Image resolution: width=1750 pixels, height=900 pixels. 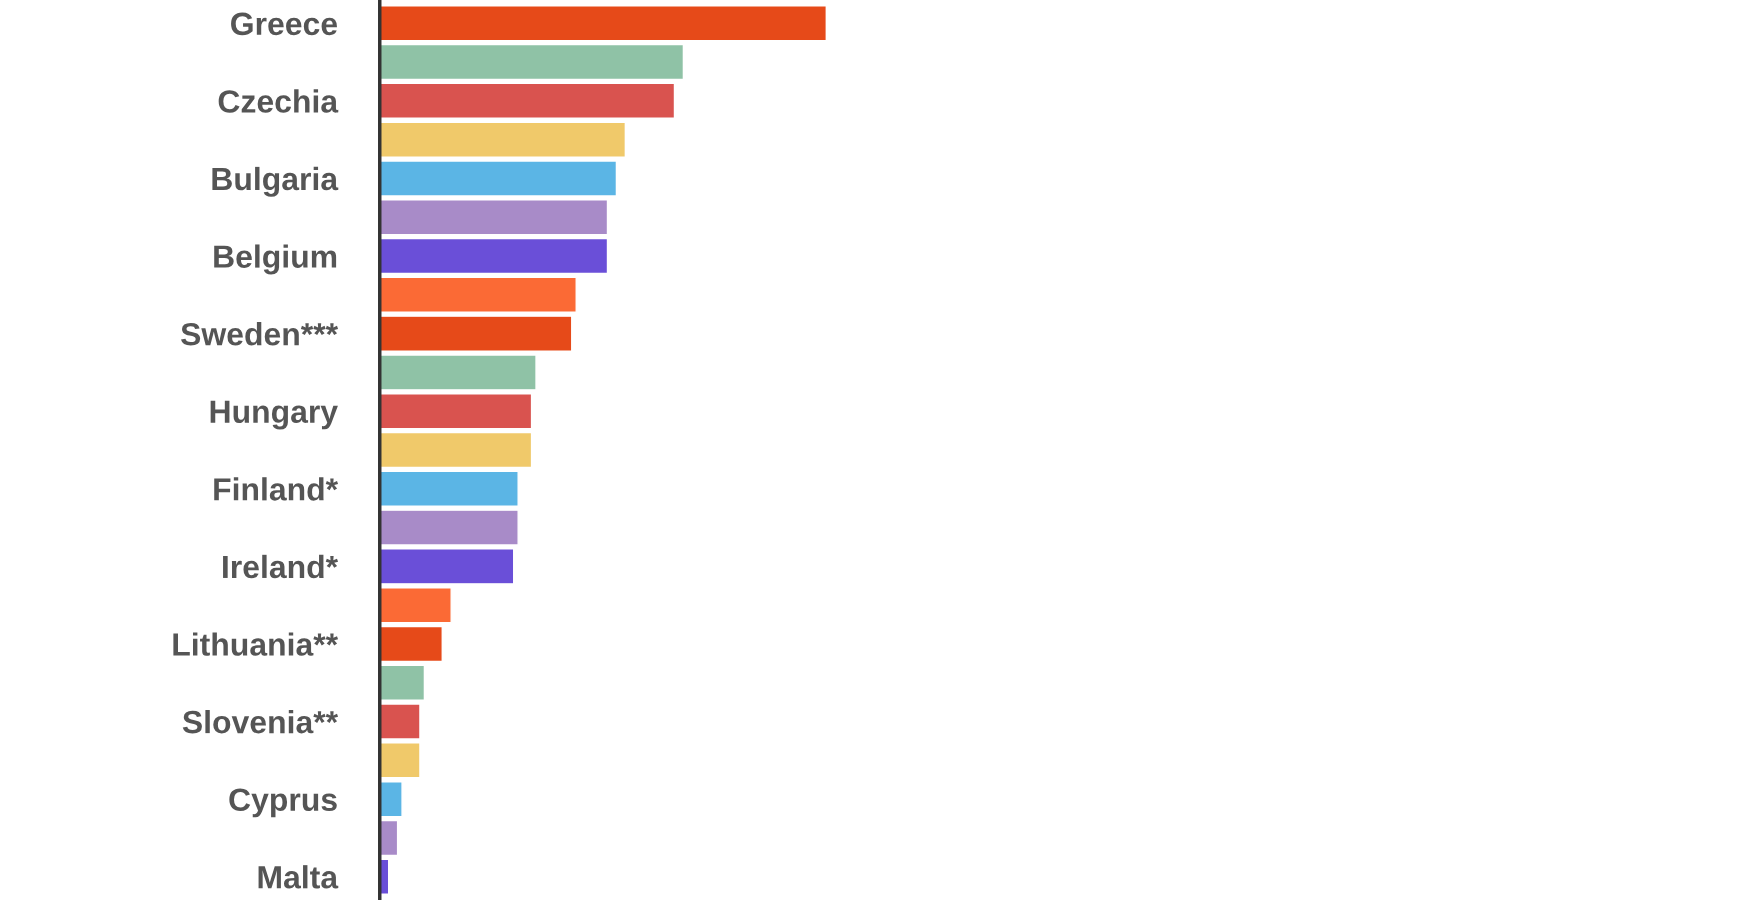 What do you see at coordinates (260, 721) in the screenshot?
I see `y-tick-label: Slovenia**` at bounding box center [260, 721].